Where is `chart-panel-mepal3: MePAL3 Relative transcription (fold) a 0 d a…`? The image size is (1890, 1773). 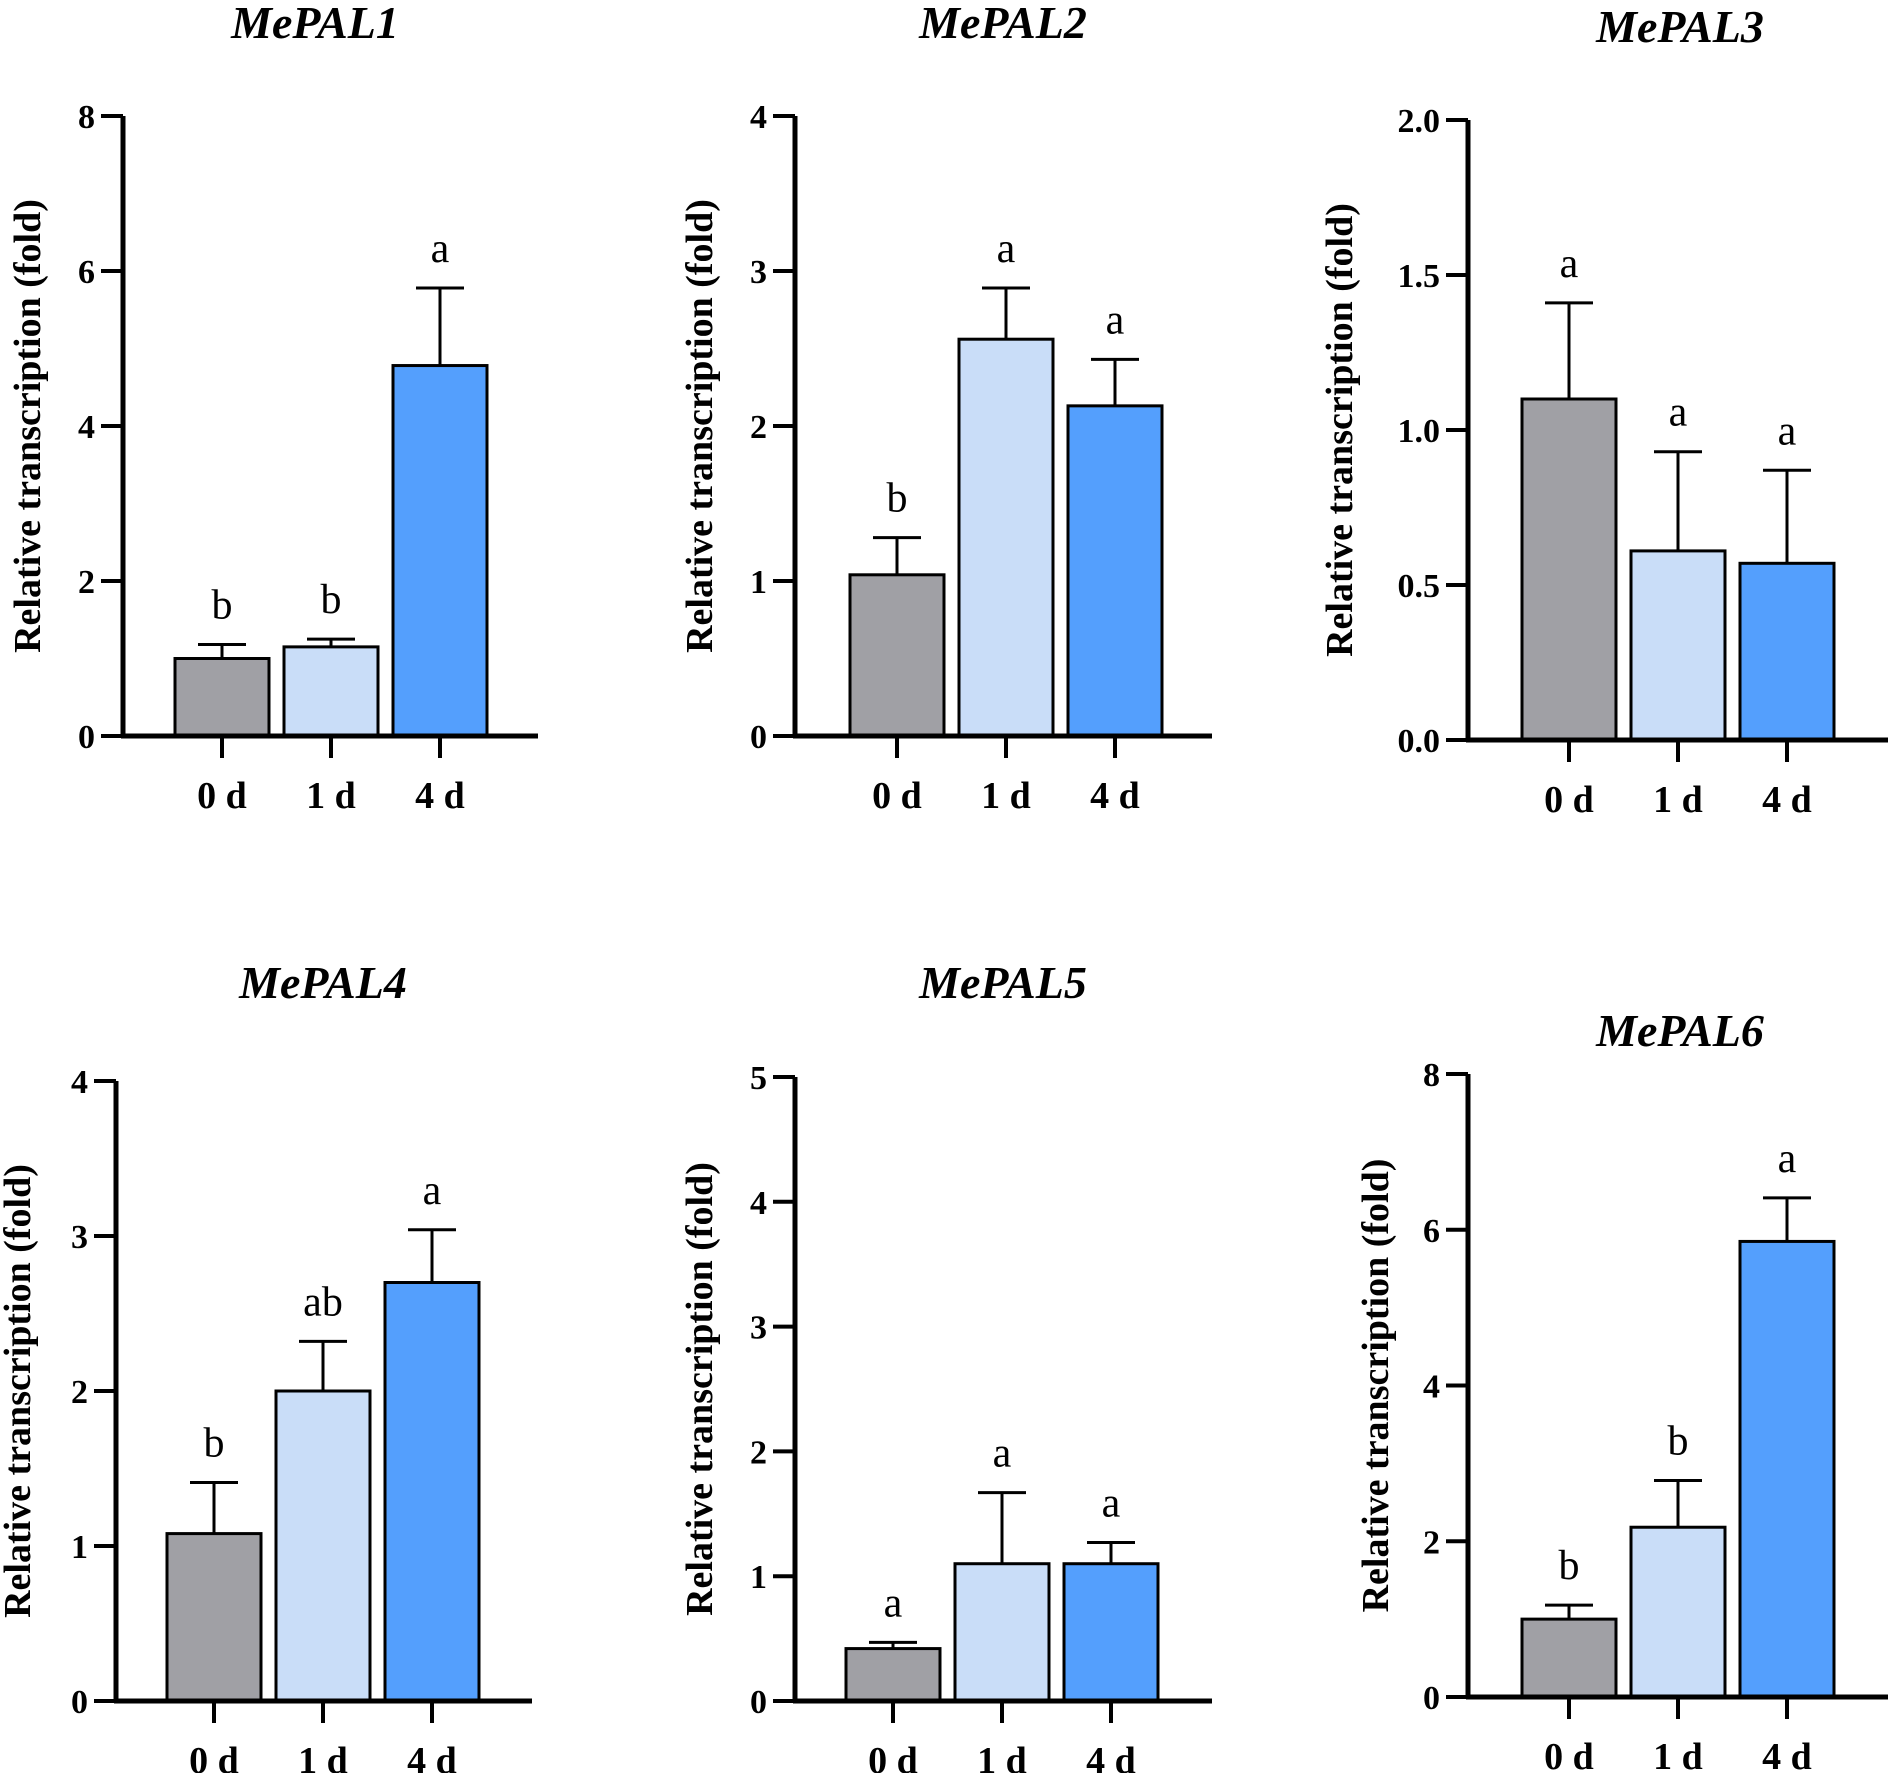
chart-panel-mepal3: MePAL3 Relative transcription (fold) a 0 d a… is located at coordinates (1603, 411).